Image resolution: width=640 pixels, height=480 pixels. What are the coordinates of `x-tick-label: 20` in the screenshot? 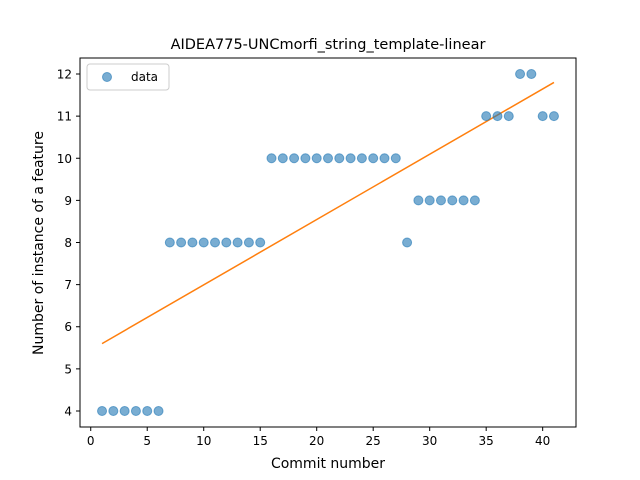 It's located at (316, 441).